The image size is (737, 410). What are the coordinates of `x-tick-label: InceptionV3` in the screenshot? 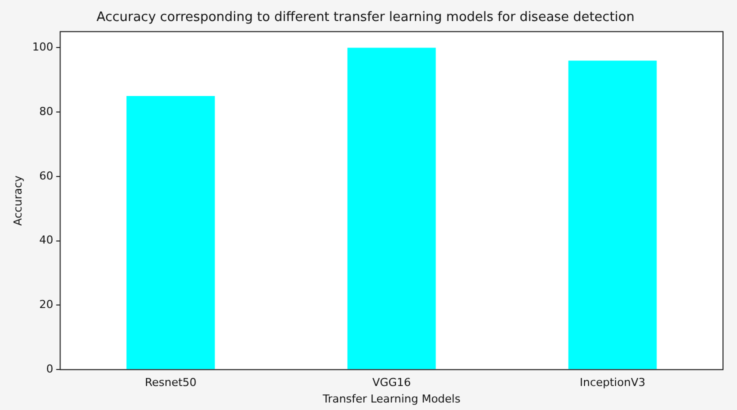 It's located at (613, 383).